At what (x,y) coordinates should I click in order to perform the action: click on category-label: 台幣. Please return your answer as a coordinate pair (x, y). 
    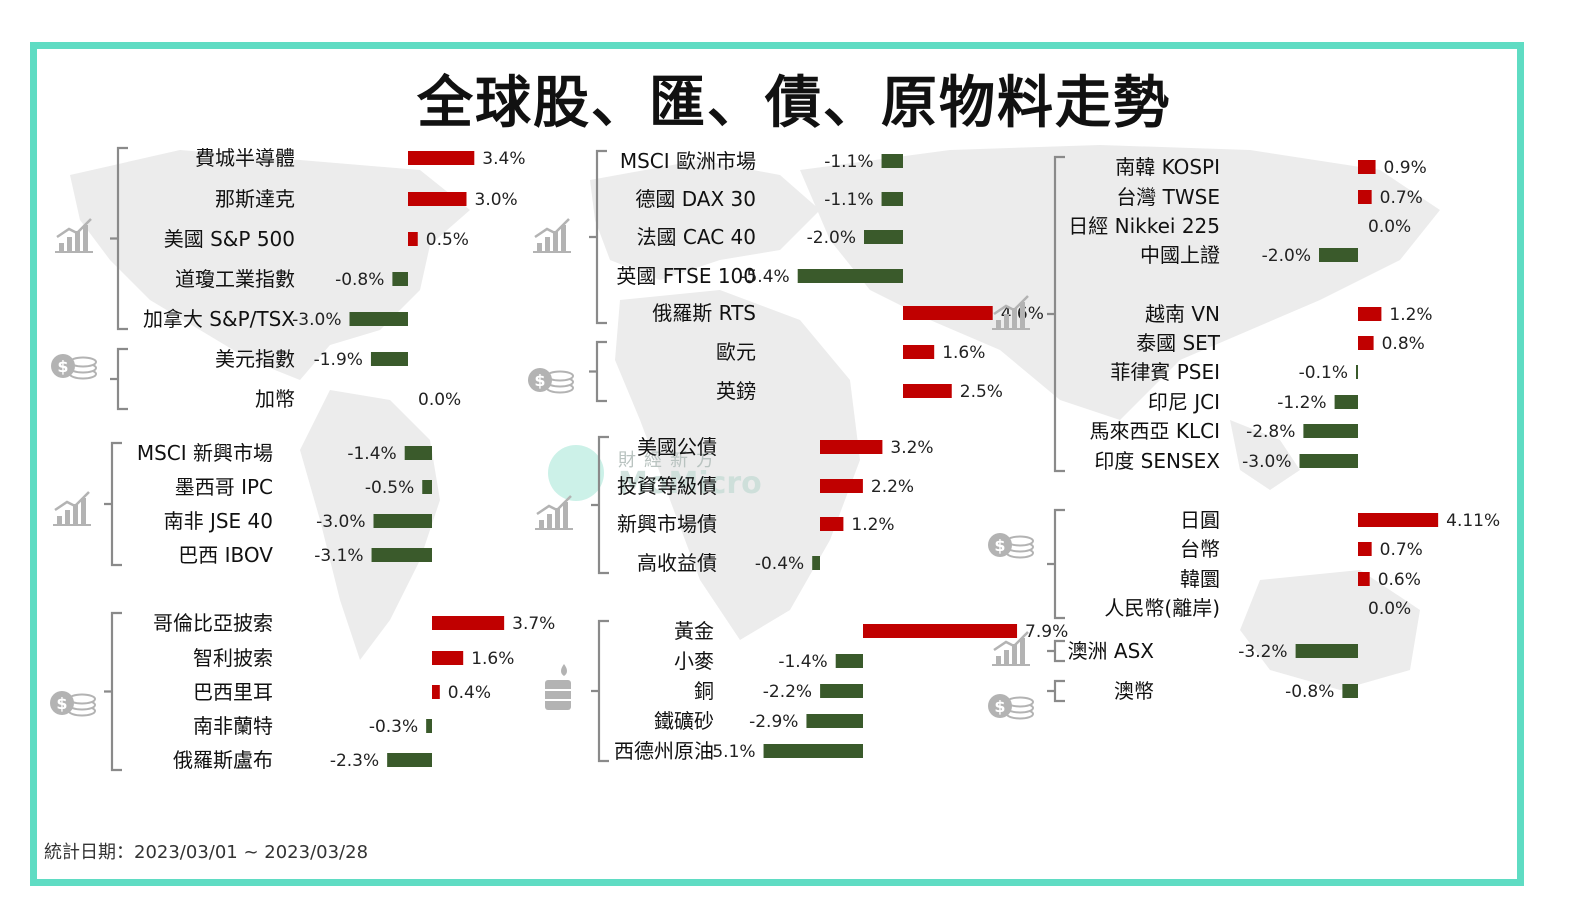
    Looking at the image, I should click on (1200, 549).